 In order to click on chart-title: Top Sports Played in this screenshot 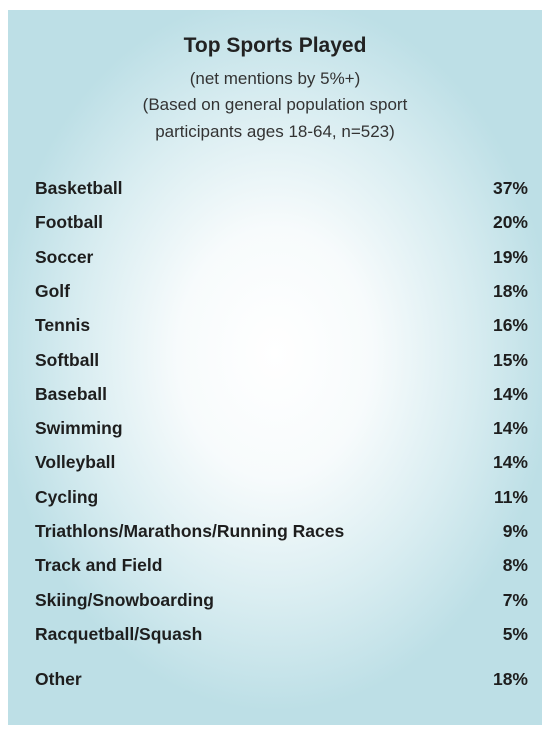, I will do `click(275, 45)`.